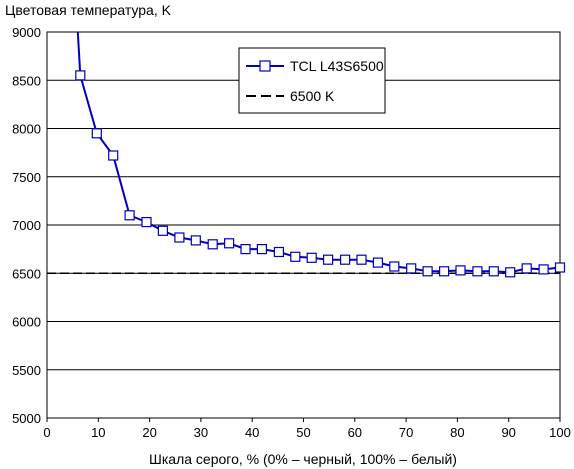 The height and width of the screenshot is (469, 574). I want to click on legend-box, so click(312, 80).